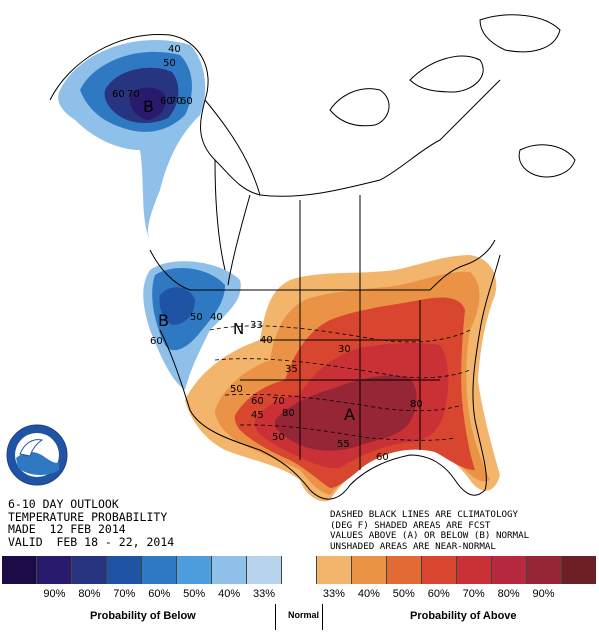 The image size is (599, 634). I want to click on alaska-center-label: B, so click(148, 106).